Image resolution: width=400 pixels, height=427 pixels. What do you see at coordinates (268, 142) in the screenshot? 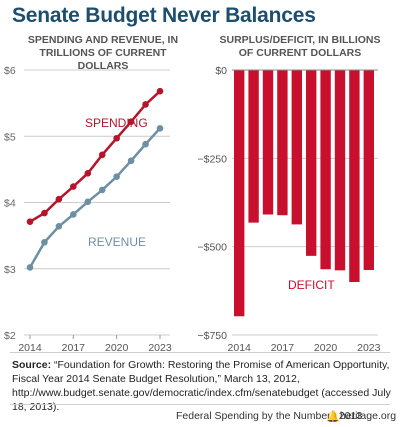
I see `deficit-bar-2016` at bounding box center [268, 142].